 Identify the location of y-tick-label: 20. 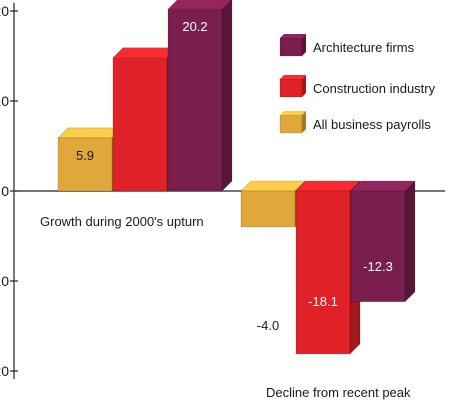
(4, 11).